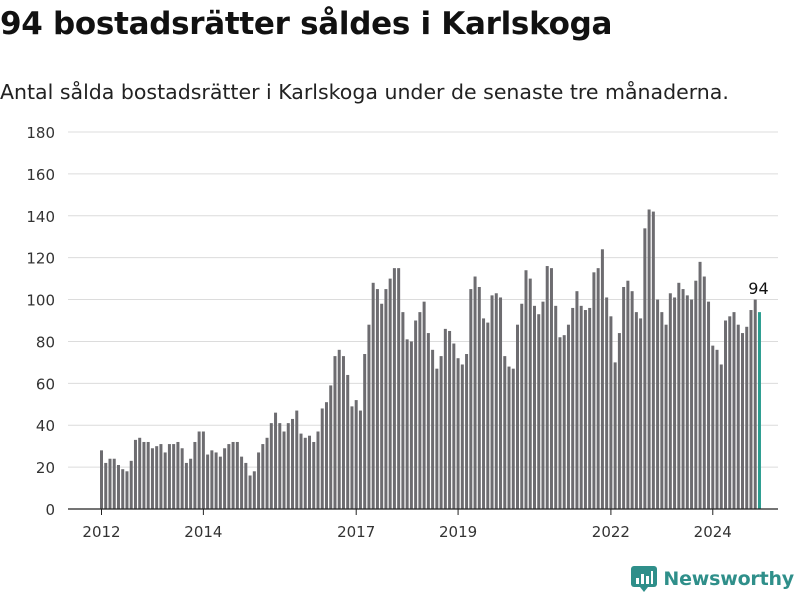 Image resolution: width=800 pixels, height=600 pixels. Describe the element at coordinates (45, 342) in the screenshot. I see `y-tick-label: 80` at that location.